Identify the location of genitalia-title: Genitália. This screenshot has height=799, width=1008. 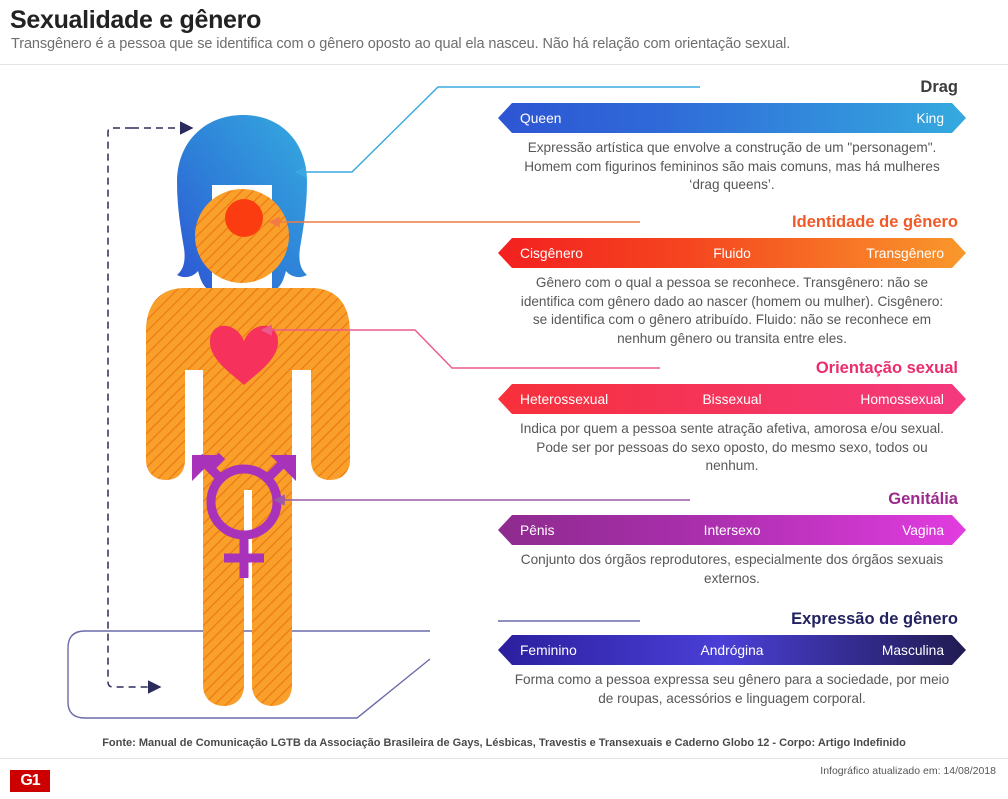
(923, 499).